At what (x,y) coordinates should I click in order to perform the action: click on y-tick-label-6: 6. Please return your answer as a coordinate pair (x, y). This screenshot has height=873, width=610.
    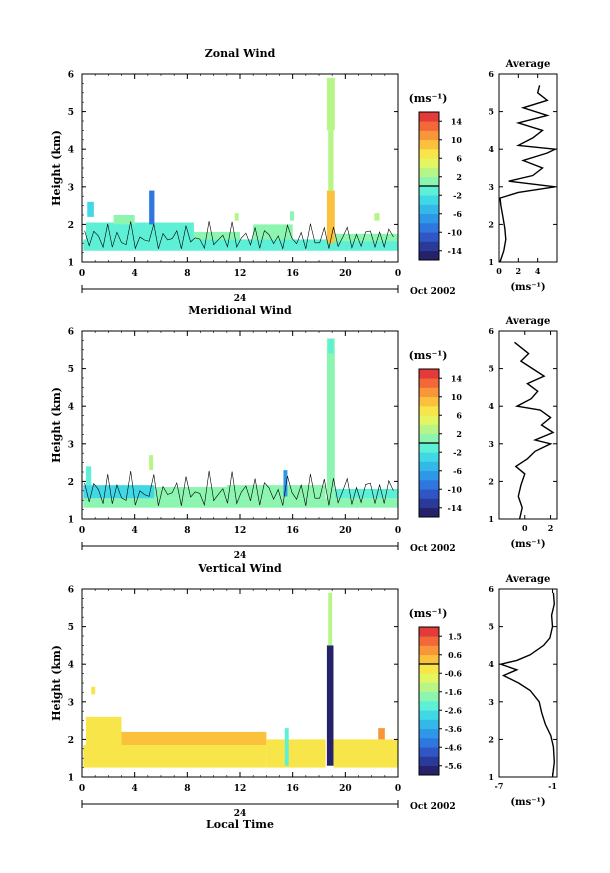
    Looking at the image, I should click on (71, 333).